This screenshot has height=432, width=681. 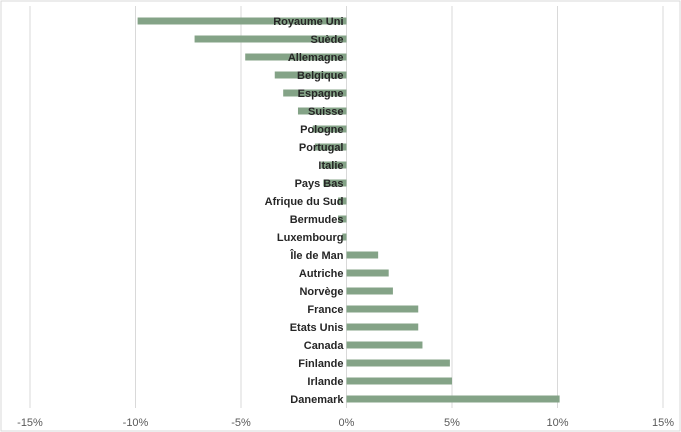 I want to click on x-tick-label: -15%, so click(x=30, y=423).